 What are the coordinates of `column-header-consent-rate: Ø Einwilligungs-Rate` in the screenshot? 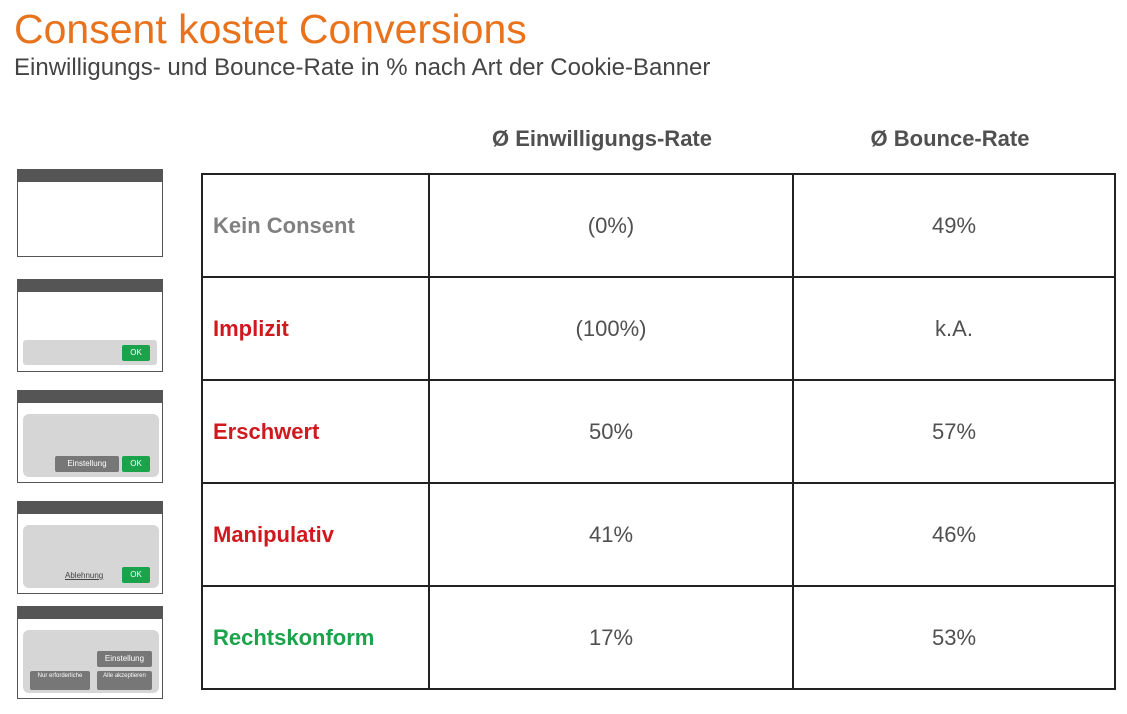 It's located at (601, 138).